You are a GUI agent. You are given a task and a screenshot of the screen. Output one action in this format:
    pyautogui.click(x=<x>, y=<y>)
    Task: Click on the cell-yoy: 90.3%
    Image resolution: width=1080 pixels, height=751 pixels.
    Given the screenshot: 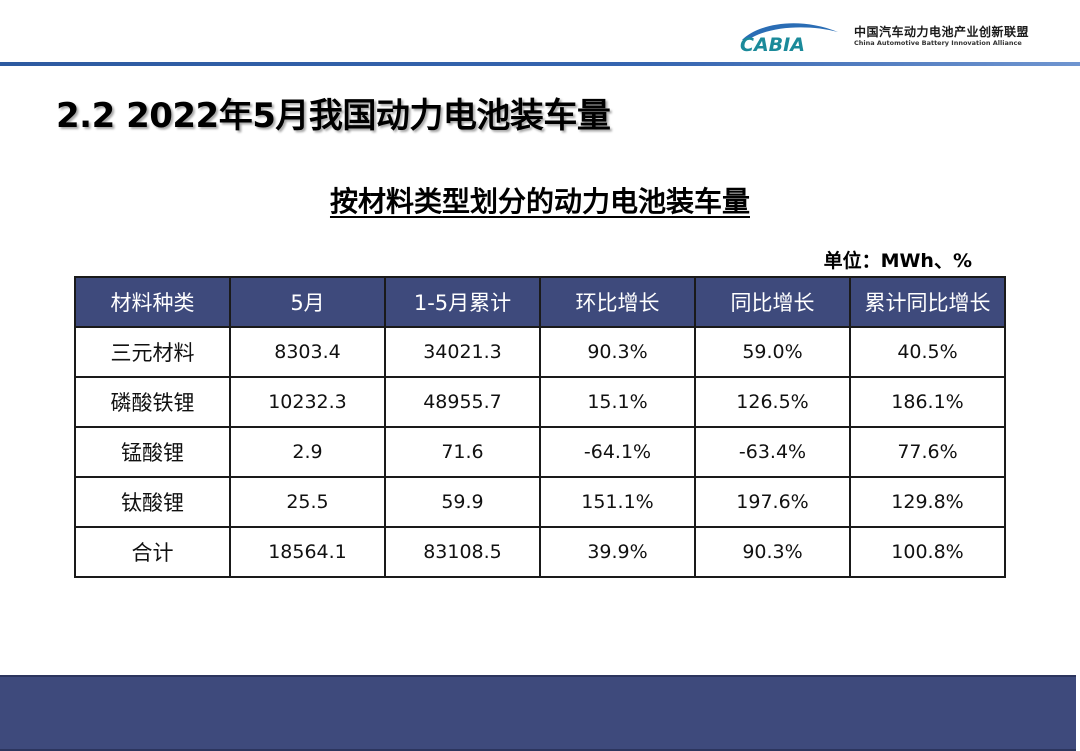 What is the action you would take?
    pyautogui.click(x=772, y=552)
    